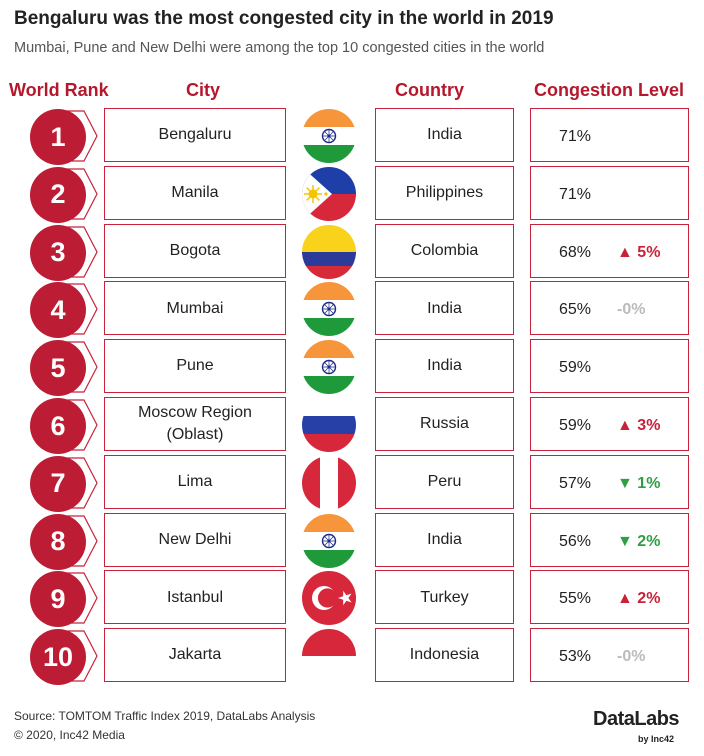 This screenshot has width=704, height=756. What do you see at coordinates (195, 597) in the screenshot?
I see `city-cell: Istanbul` at bounding box center [195, 597].